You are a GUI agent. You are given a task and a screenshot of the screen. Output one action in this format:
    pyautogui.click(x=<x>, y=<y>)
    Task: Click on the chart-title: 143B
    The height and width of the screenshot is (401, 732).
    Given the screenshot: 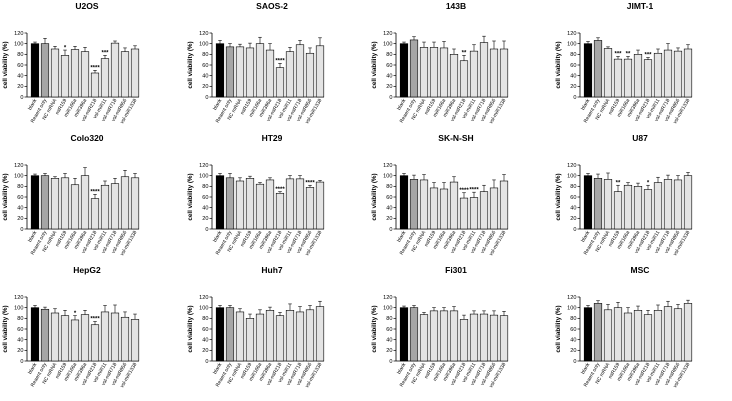 What is the action you would take?
    pyautogui.click(x=456, y=6)
    